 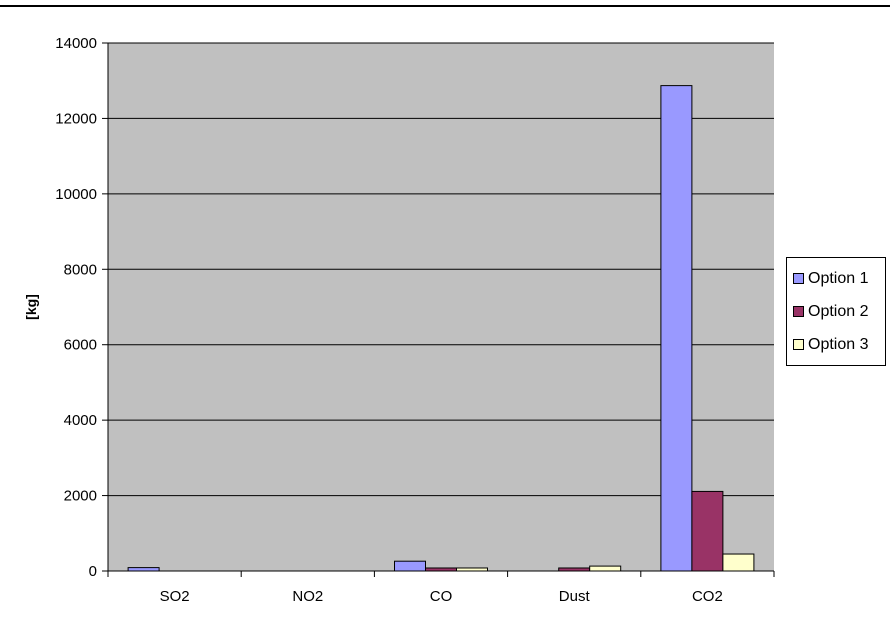 I want to click on x-tick-label: SO2, so click(x=175, y=596).